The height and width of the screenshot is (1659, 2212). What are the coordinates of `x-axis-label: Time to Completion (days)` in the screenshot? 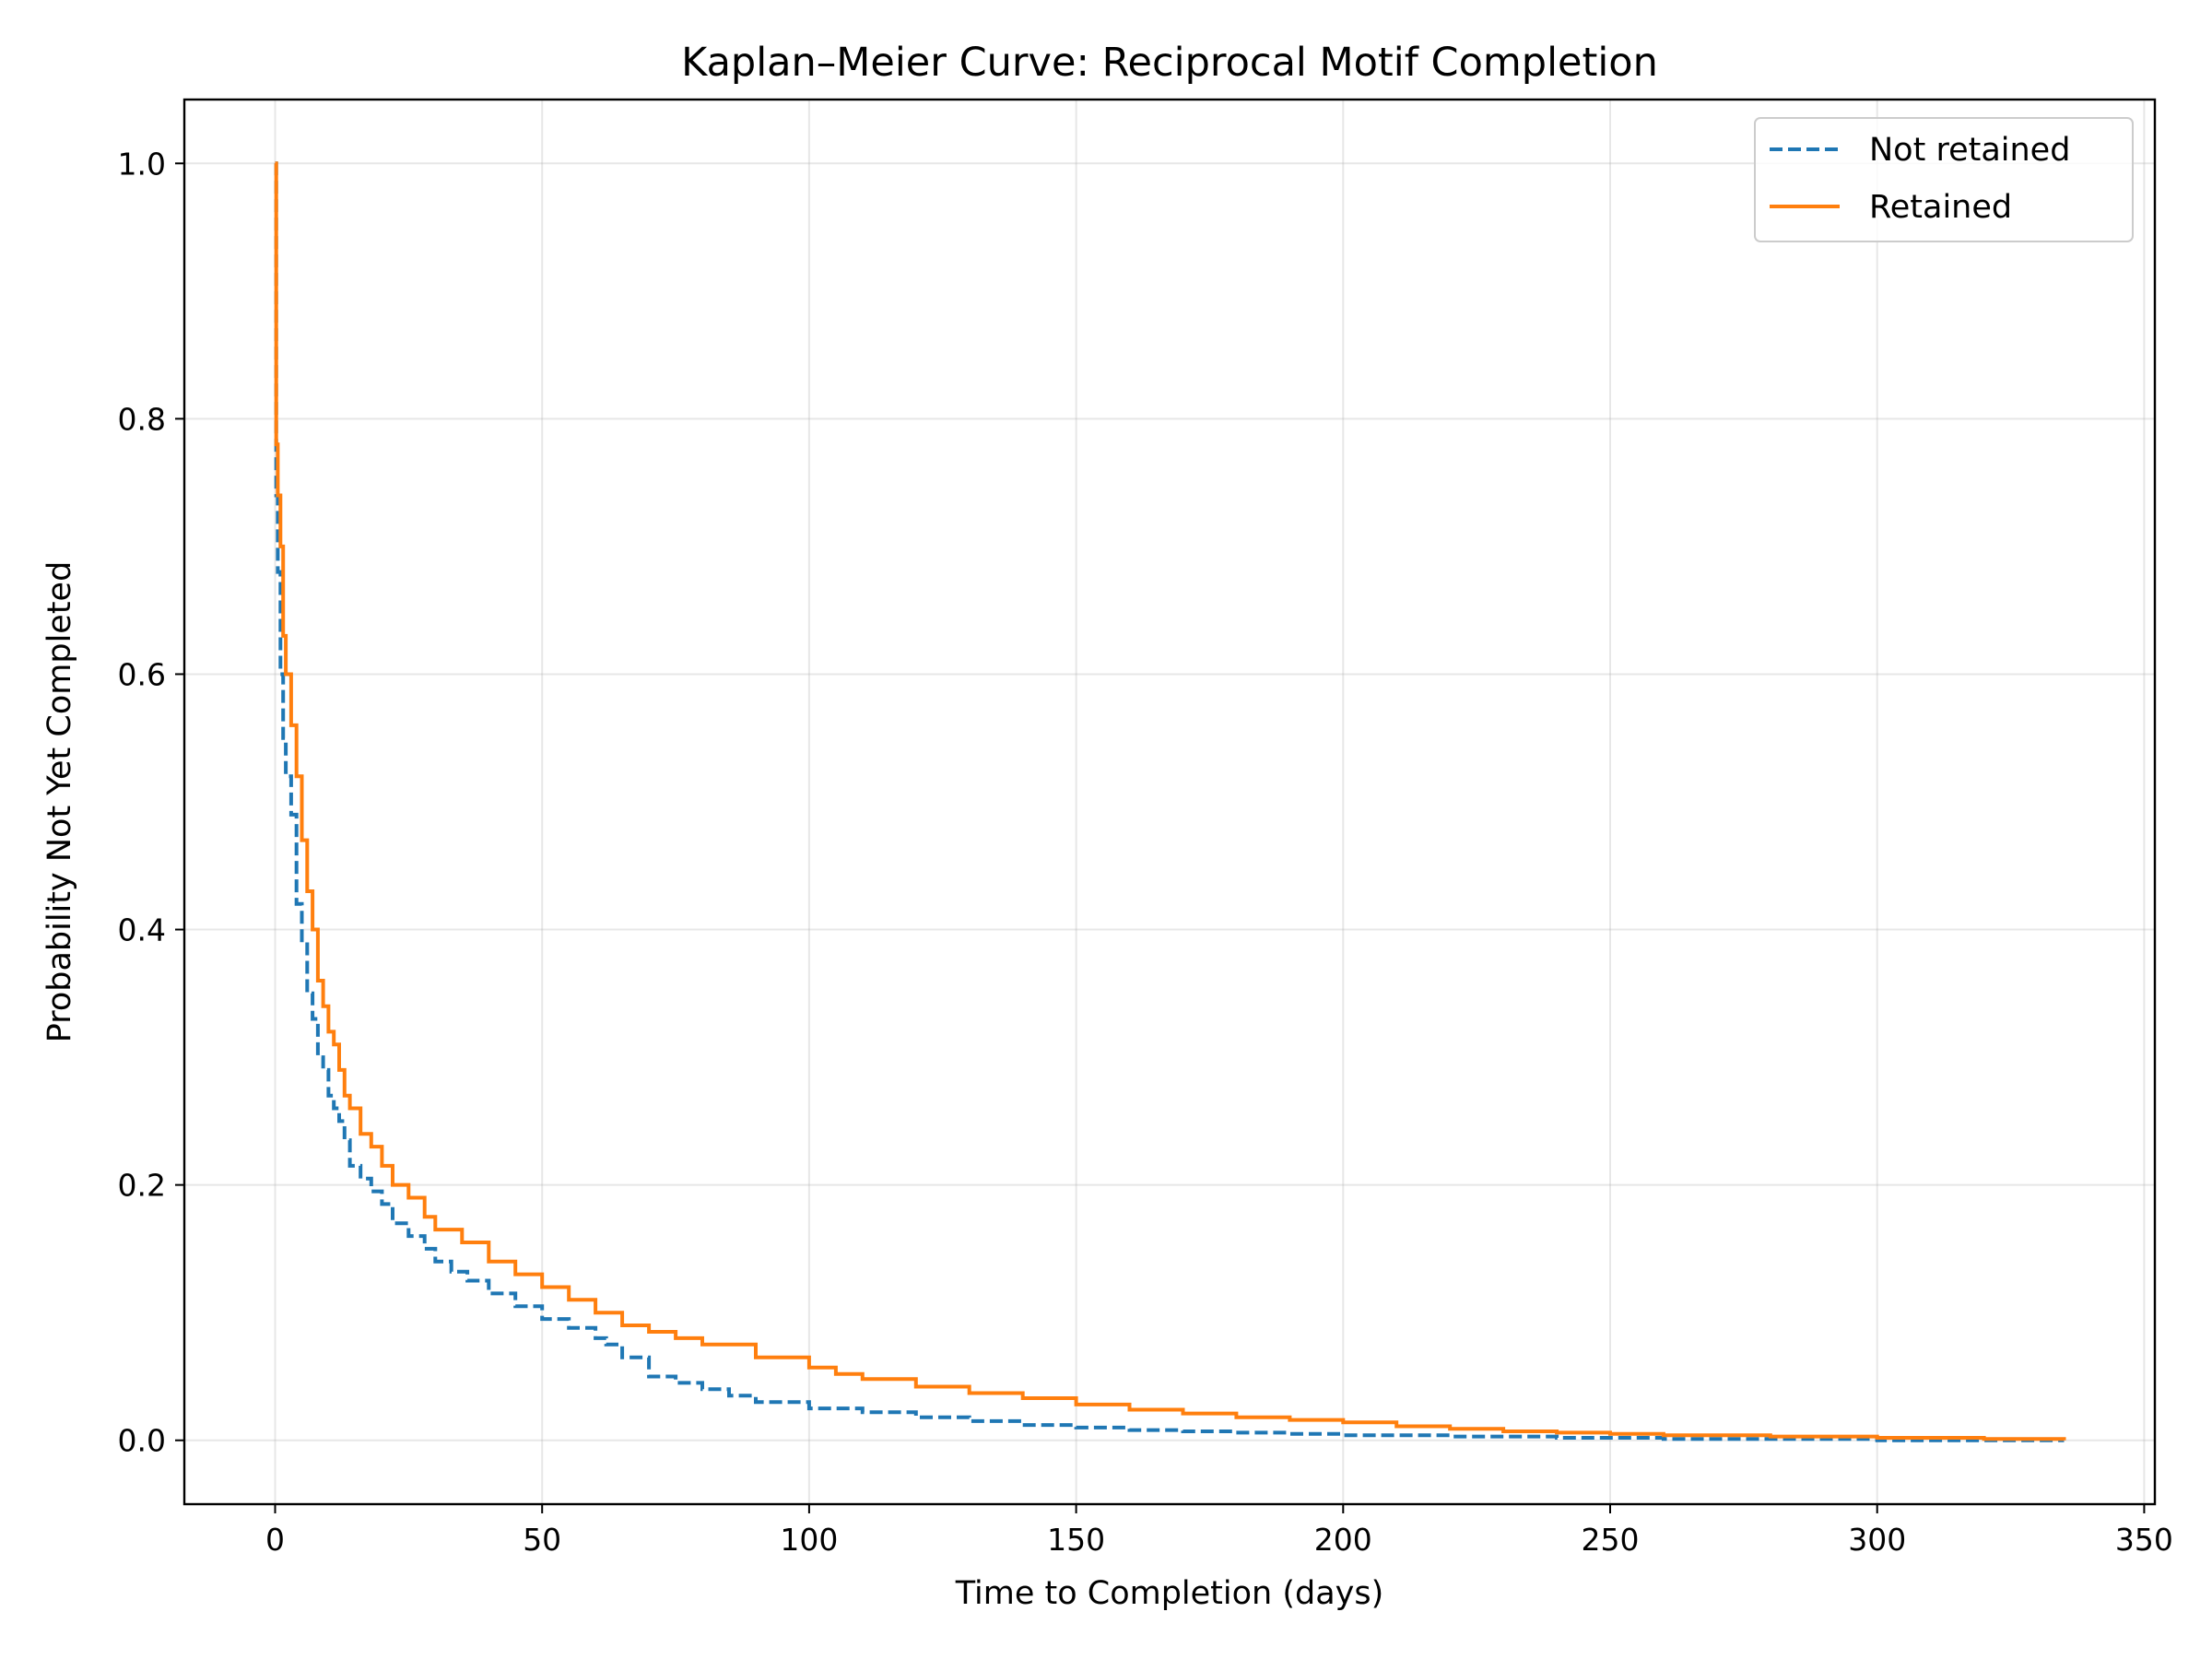 It's located at (1169, 1593).